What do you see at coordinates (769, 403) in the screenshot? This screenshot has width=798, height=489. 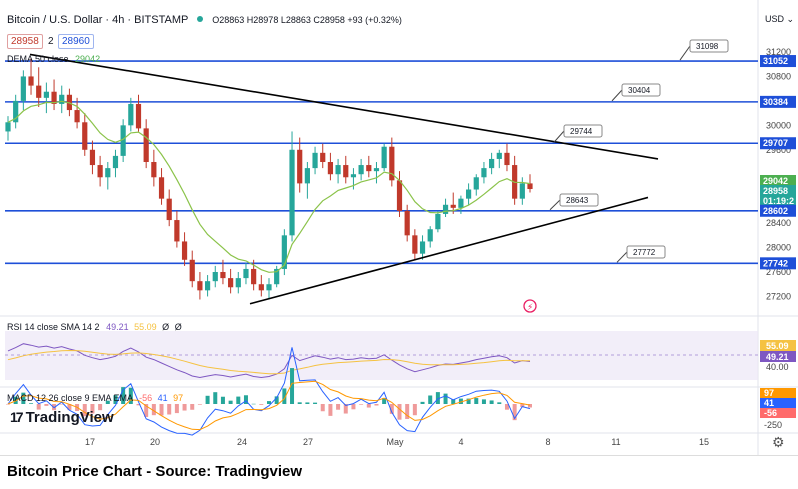 I see `macd-axis-label-text: 41` at bounding box center [769, 403].